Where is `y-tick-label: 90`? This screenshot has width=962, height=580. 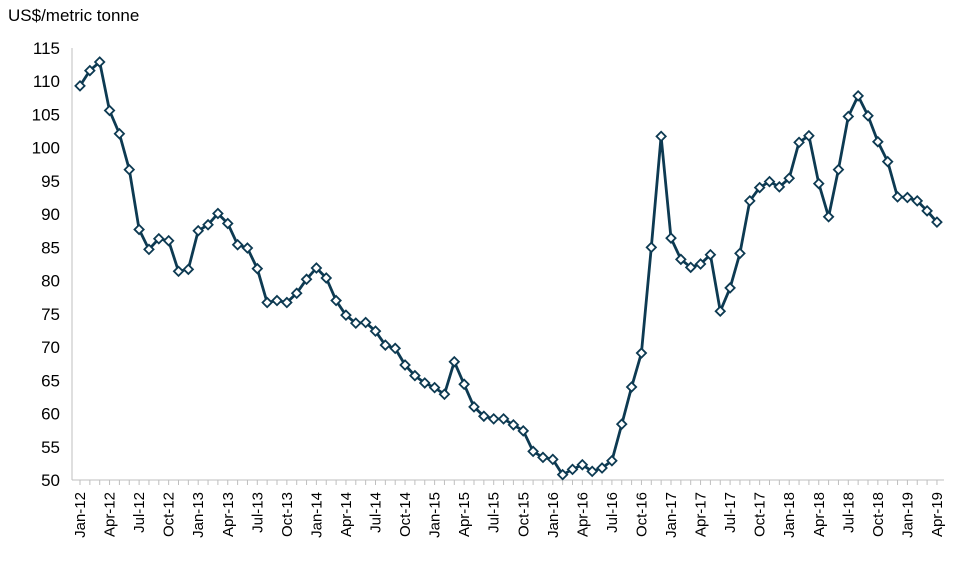 y-tick-label: 90 is located at coordinates (50, 214).